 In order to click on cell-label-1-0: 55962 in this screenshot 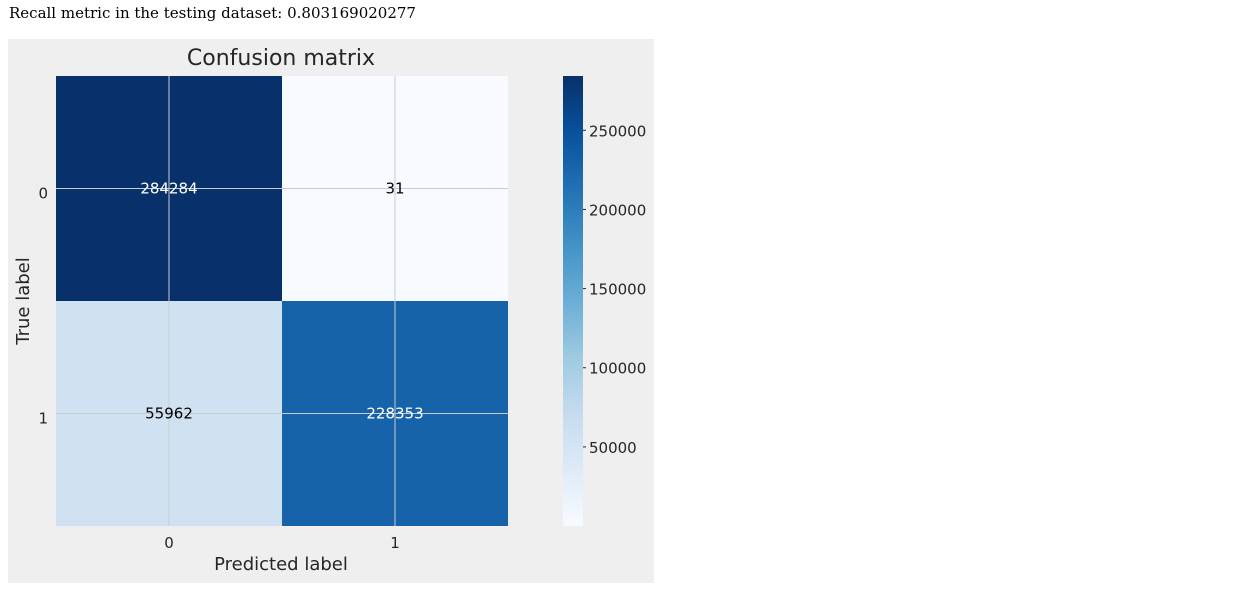, I will do `click(169, 414)`.